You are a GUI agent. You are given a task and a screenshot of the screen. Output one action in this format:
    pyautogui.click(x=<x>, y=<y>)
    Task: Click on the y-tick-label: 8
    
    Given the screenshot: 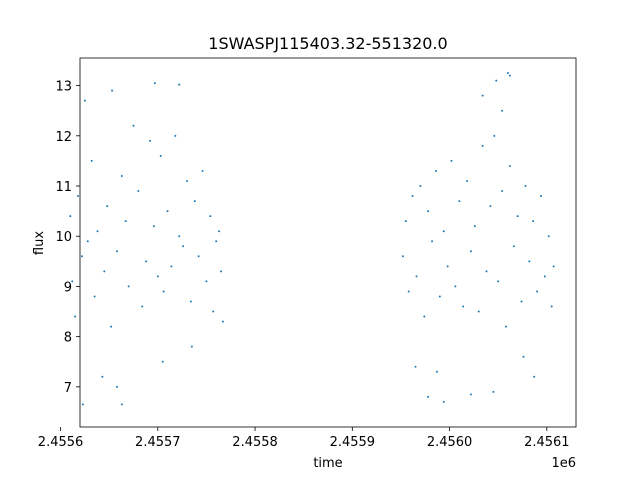 What is the action you would take?
    pyautogui.click(x=68, y=338)
    